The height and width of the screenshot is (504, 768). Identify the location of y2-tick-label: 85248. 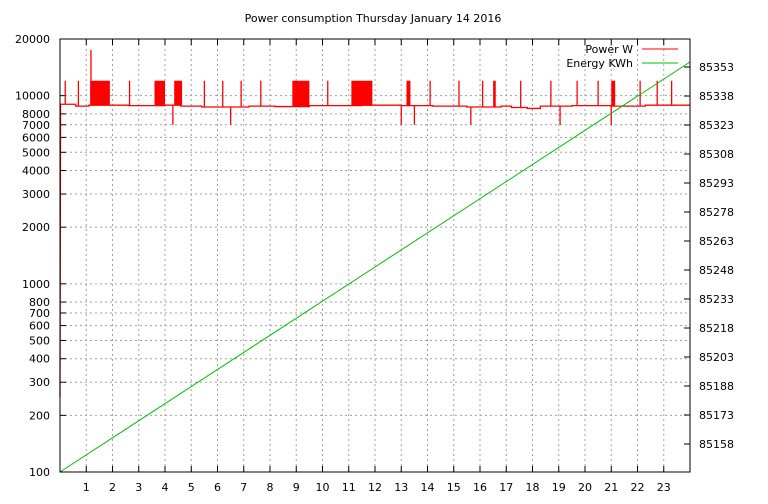
(716, 270).